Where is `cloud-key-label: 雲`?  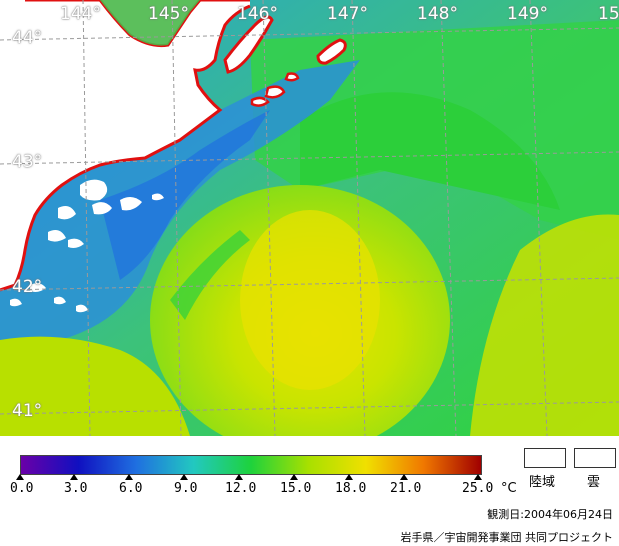 cloud-key-label: 雲 is located at coordinates (594, 482).